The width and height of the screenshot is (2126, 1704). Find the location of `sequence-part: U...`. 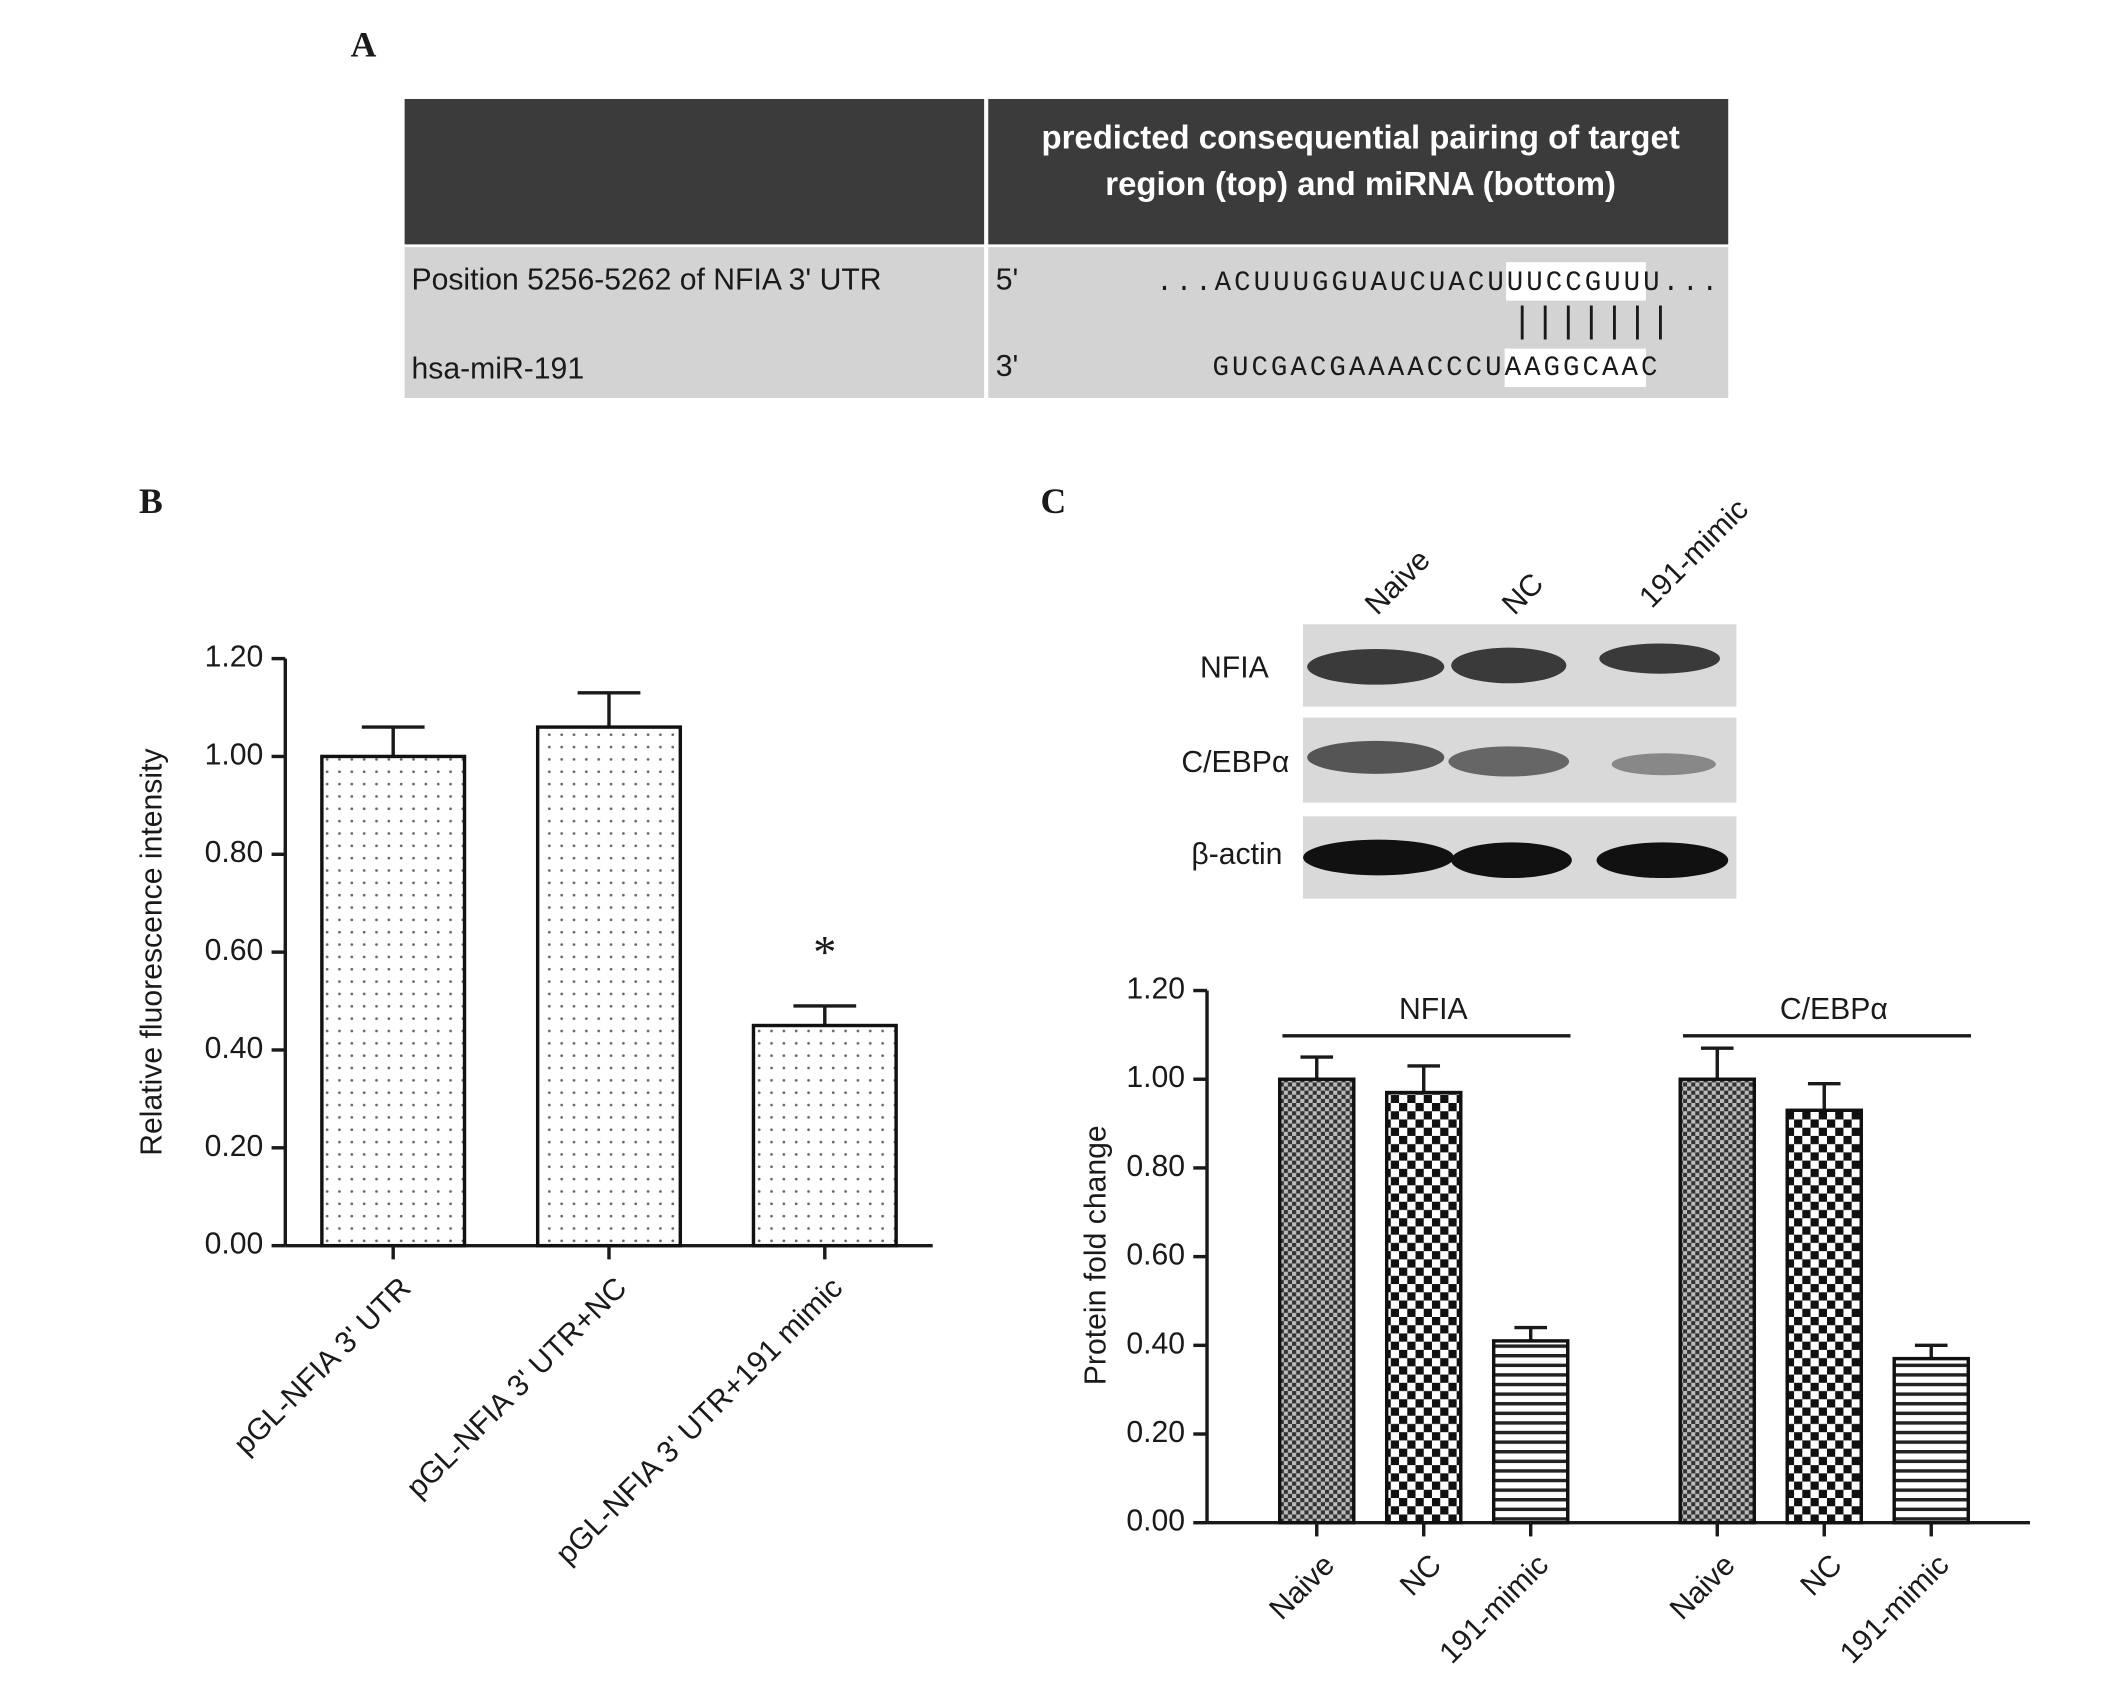

sequence-part: U... is located at coordinates (1682, 283).